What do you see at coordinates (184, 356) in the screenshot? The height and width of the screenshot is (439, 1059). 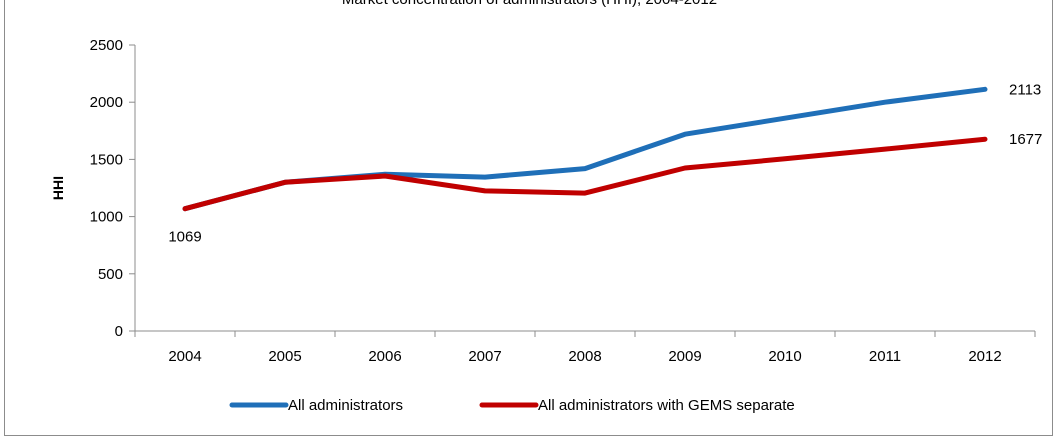 I see `x-tick-label: 2004` at bounding box center [184, 356].